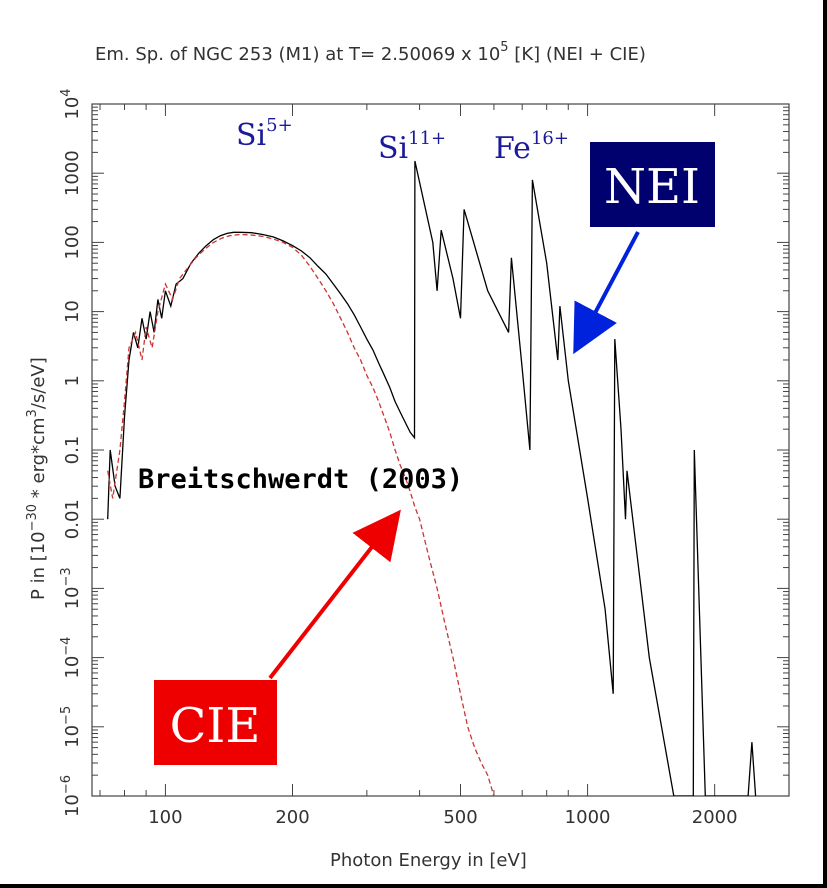 The width and height of the screenshot is (827, 888). What do you see at coordinates (72, 242) in the screenshot?
I see `y-tick-label: 100` at bounding box center [72, 242].